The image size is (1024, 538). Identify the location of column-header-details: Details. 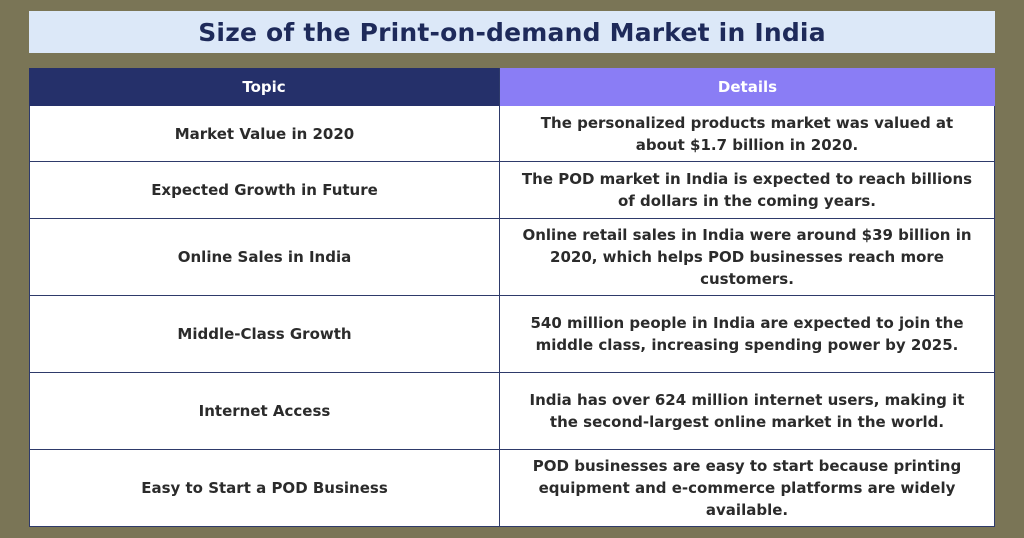
(747, 87).